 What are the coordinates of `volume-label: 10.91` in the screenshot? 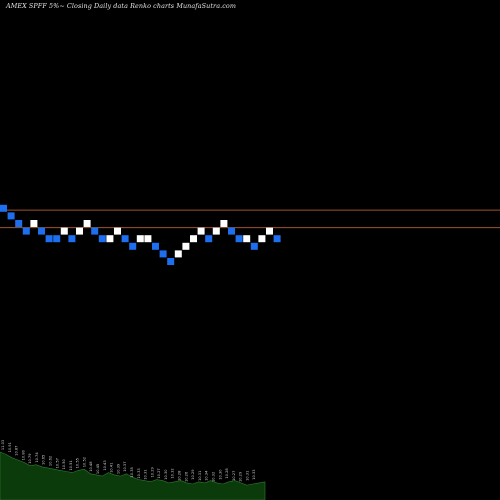 It's located at (10, 447).